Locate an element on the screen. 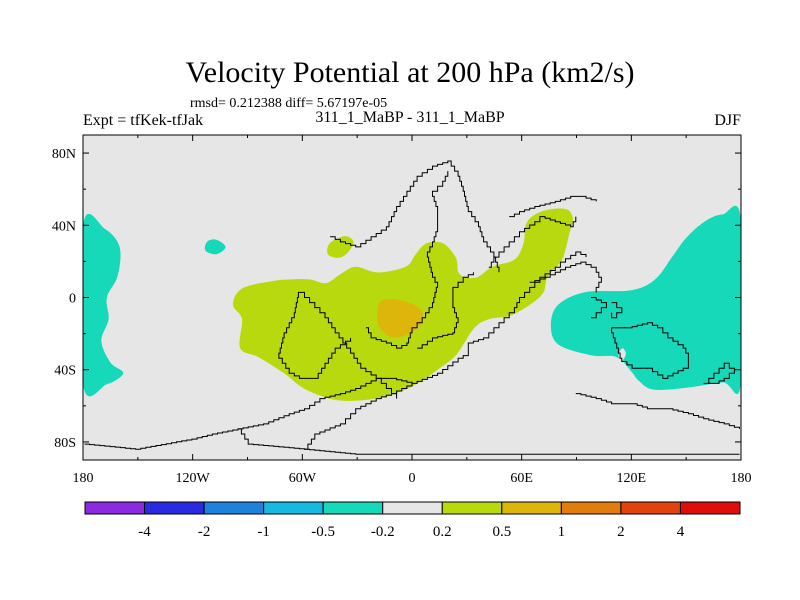 The height and width of the screenshot is (600, 800). colorbar-label: 0.2 is located at coordinates (442, 532).